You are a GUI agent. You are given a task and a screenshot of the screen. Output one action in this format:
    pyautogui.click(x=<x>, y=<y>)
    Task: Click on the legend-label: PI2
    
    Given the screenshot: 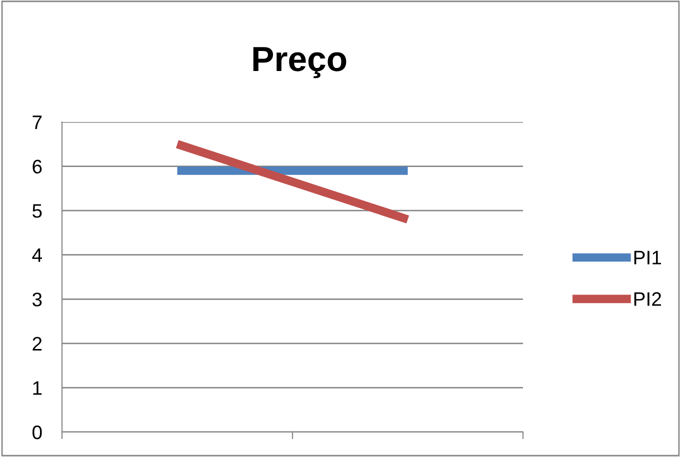 What is the action you would take?
    pyautogui.click(x=647, y=299)
    